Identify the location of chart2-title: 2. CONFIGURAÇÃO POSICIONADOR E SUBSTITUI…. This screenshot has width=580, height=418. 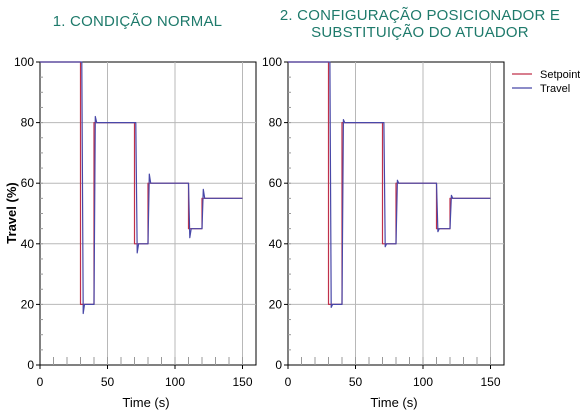
(420, 24).